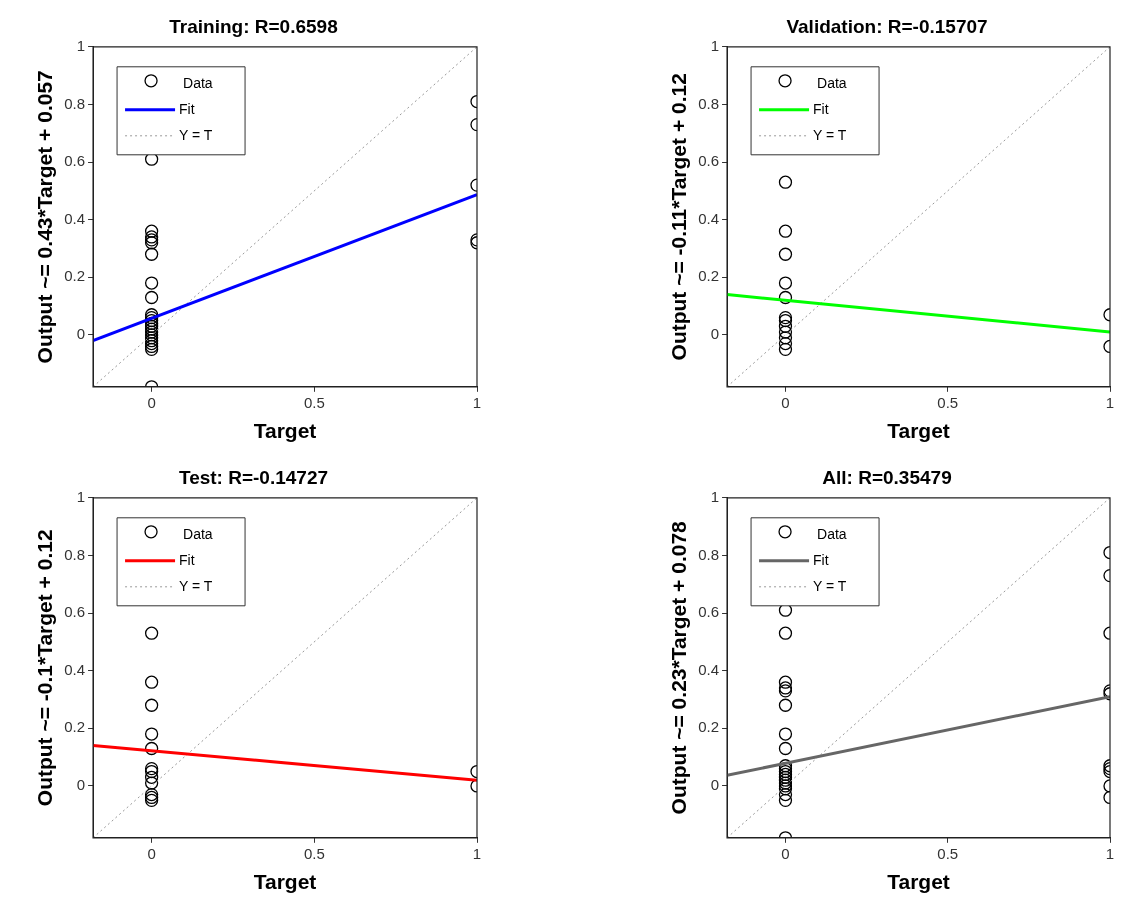 This screenshot has height=903, width=1138. What do you see at coordinates (887, 26) in the screenshot?
I see `chart-title: Validation: R=-0.15707` at bounding box center [887, 26].